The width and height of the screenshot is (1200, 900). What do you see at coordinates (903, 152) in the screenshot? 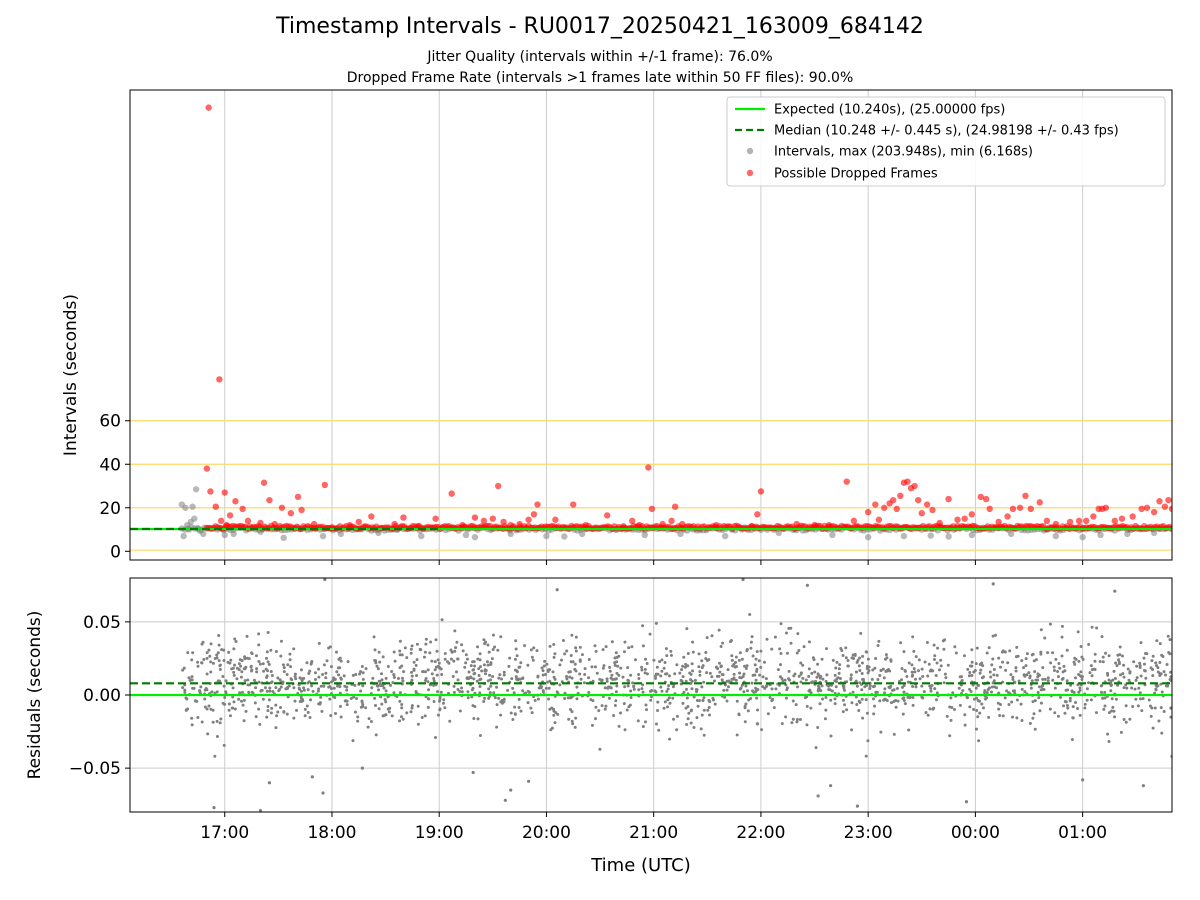
I see `legend-entry: Intervals, max (203.948s), min (6.168s)` at bounding box center [903, 152].